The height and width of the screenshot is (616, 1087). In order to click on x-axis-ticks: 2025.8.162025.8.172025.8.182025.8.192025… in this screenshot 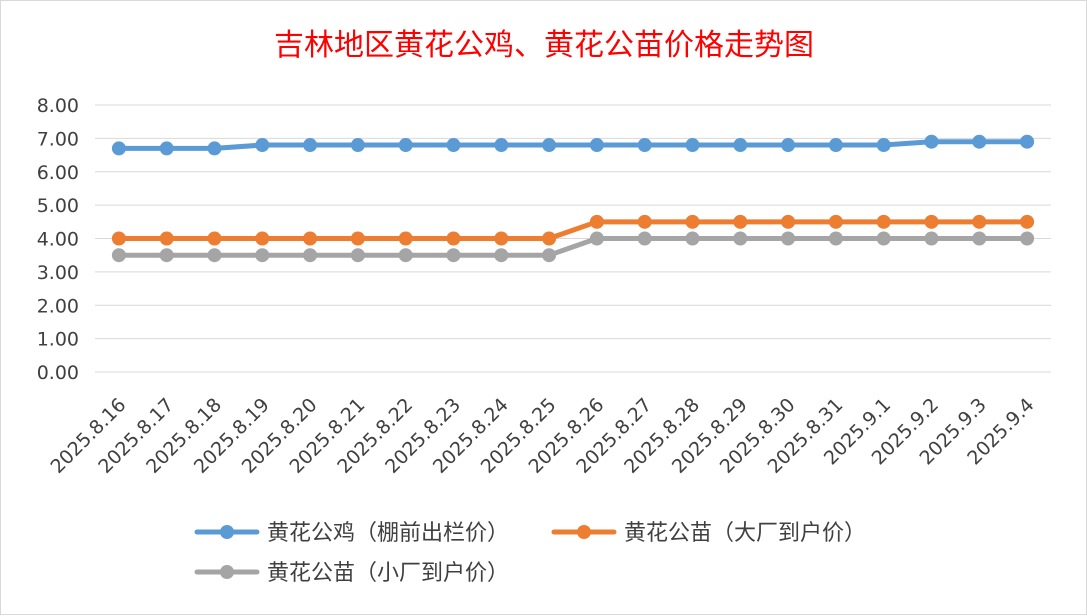, I will do `click(542, 436)`.